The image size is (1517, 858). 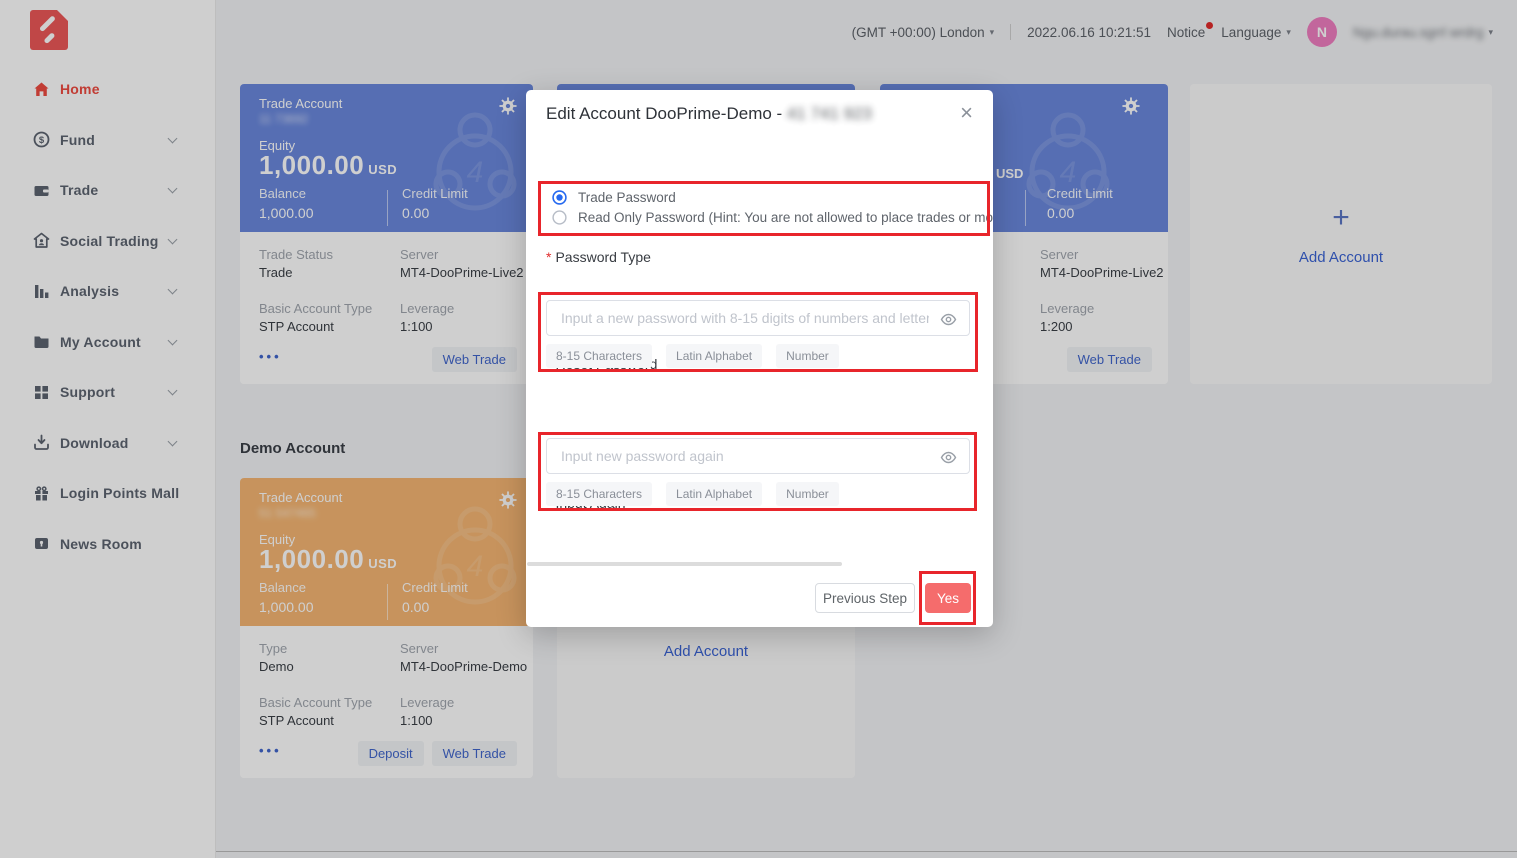 I want to click on sidebar-item-label: Trade, so click(x=79, y=190).